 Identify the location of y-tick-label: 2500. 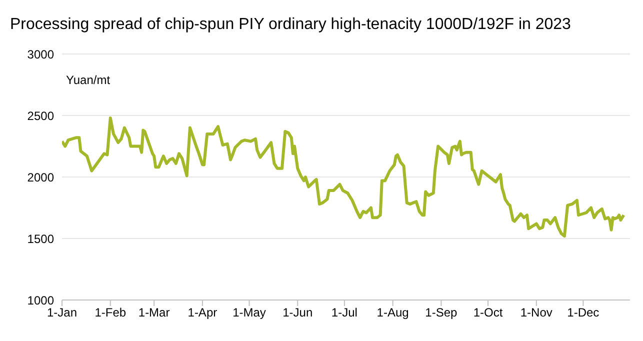
(40, 115).